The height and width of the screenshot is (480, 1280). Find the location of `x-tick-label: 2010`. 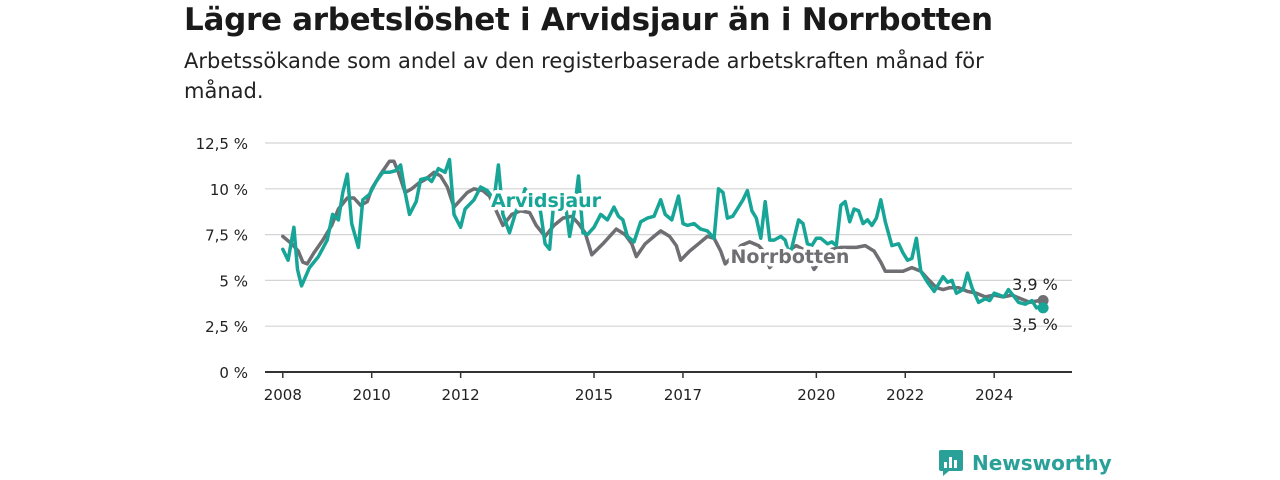

x-tick-label: 2010 is located at coordinates (372, 395).